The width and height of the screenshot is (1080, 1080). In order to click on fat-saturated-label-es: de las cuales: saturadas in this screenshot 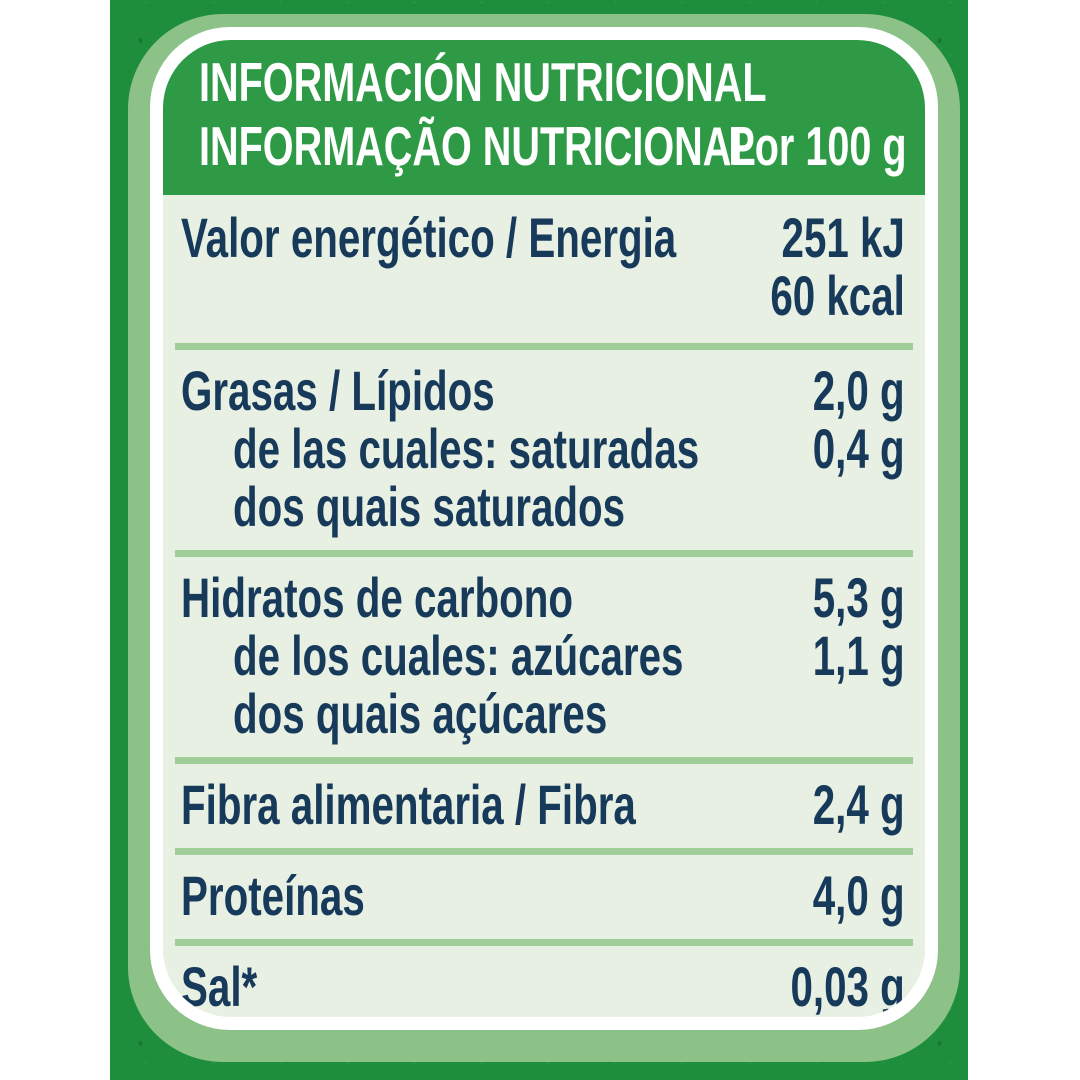, I will do `click(466, 448)`.